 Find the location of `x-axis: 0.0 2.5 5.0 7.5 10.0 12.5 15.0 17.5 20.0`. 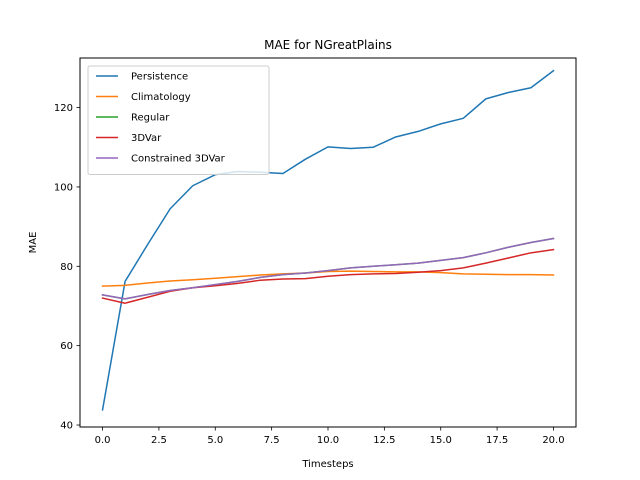

x-axis: 0.0 2.5 5.0 7.5 10.0 12.5 15.0 17.5 20.0 is located at coordinates (330, 436).